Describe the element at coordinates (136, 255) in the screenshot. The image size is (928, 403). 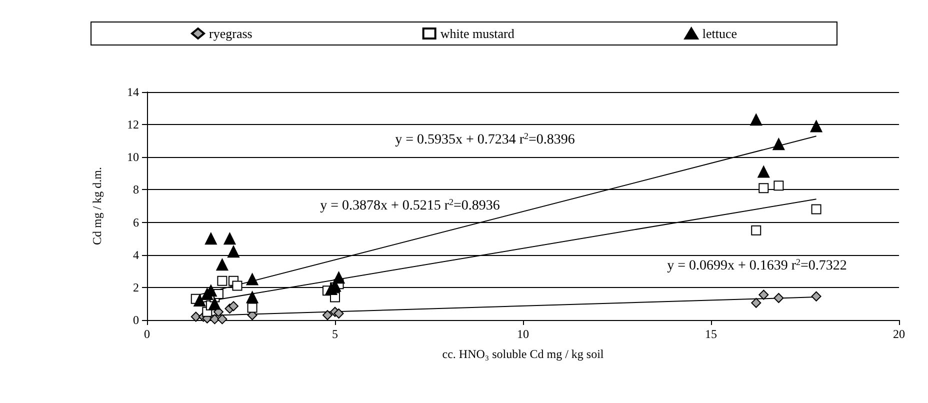
I see `y-tick-label: 4` at that location.